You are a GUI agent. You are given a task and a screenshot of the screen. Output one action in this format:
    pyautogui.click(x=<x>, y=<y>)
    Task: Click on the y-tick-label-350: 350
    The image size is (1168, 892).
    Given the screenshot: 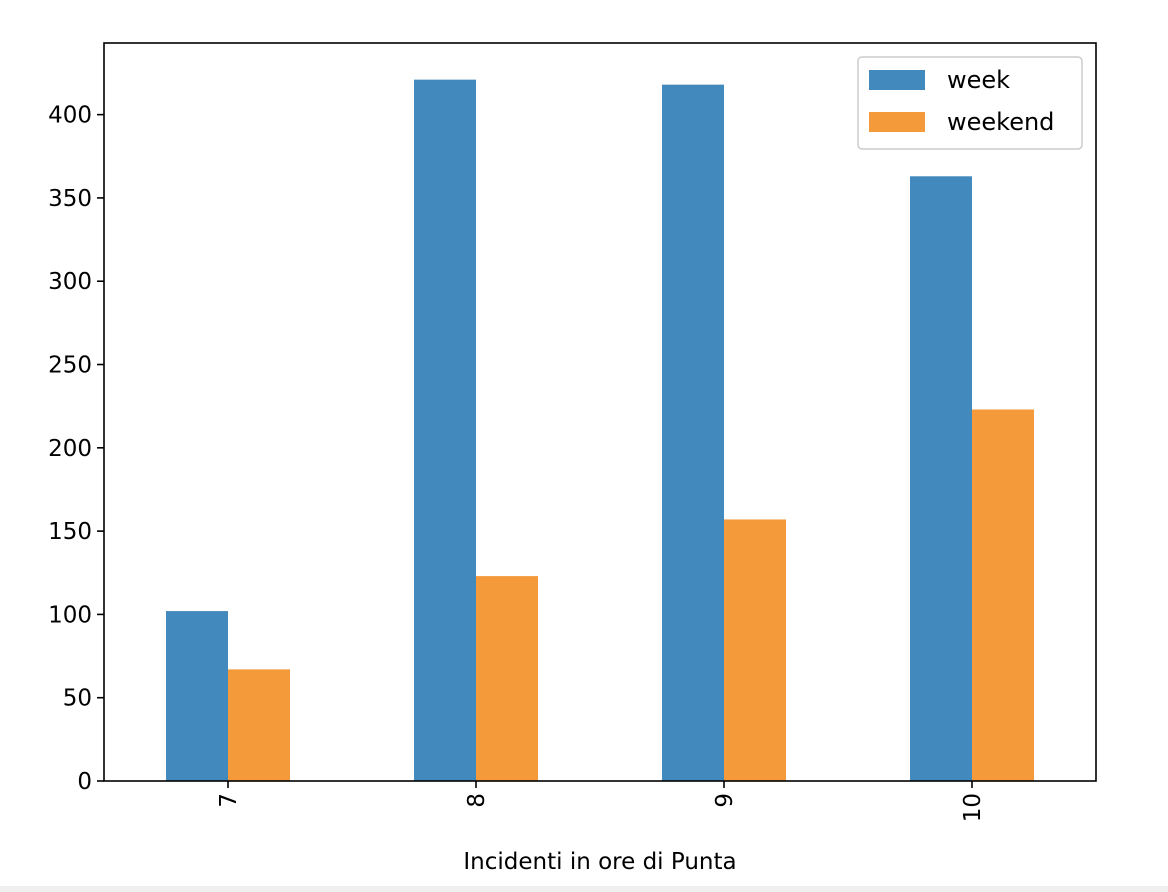 What is the action you would take?
    pyautogui.click(x=70, y=199)
    